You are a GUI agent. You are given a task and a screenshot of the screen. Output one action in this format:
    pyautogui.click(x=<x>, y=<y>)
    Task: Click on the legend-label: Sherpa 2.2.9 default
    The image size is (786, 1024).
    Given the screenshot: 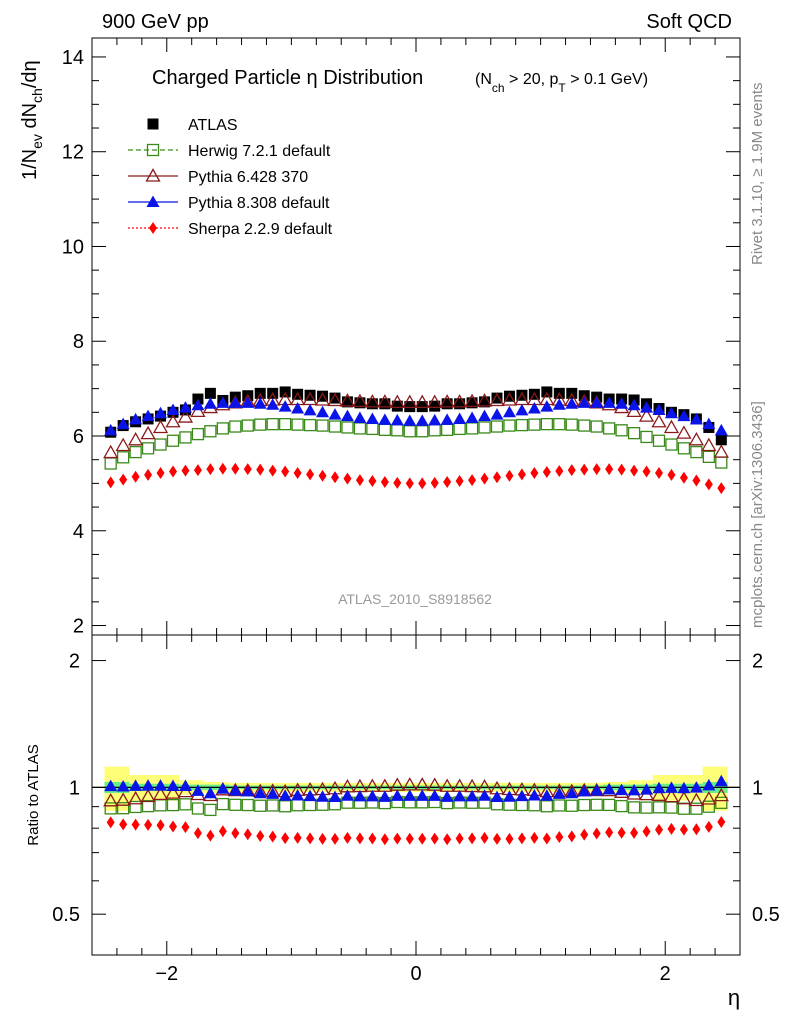 What is the action you would take?
    pyautogui.click(x=260, y=229)
    